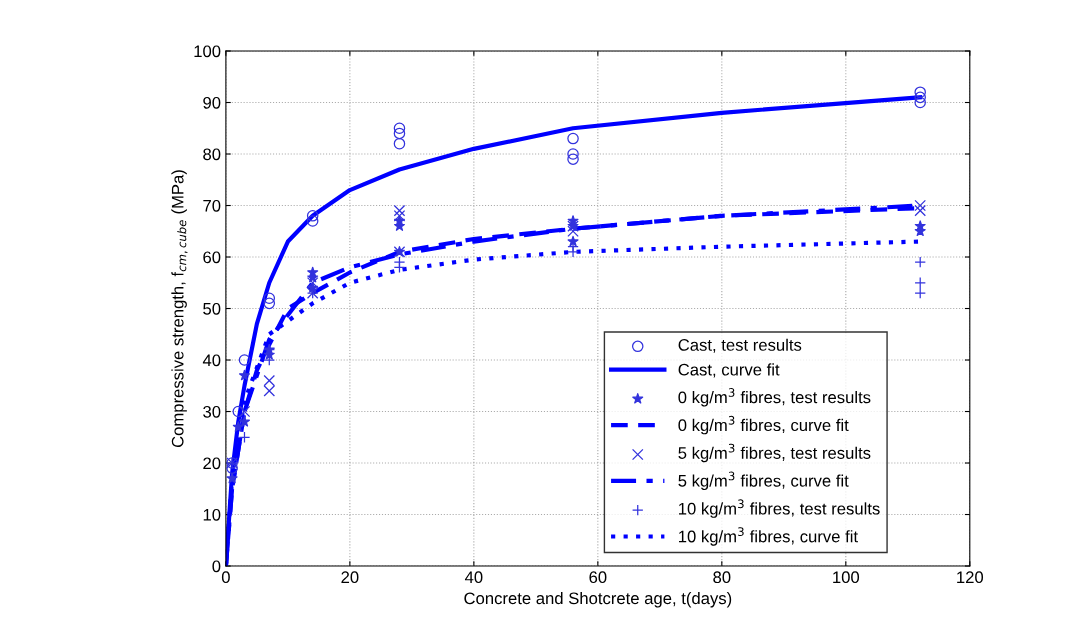 The width and height of the screenshot is (1086, 622). I want to click on y-tick-label: 10, so click(212, 514).